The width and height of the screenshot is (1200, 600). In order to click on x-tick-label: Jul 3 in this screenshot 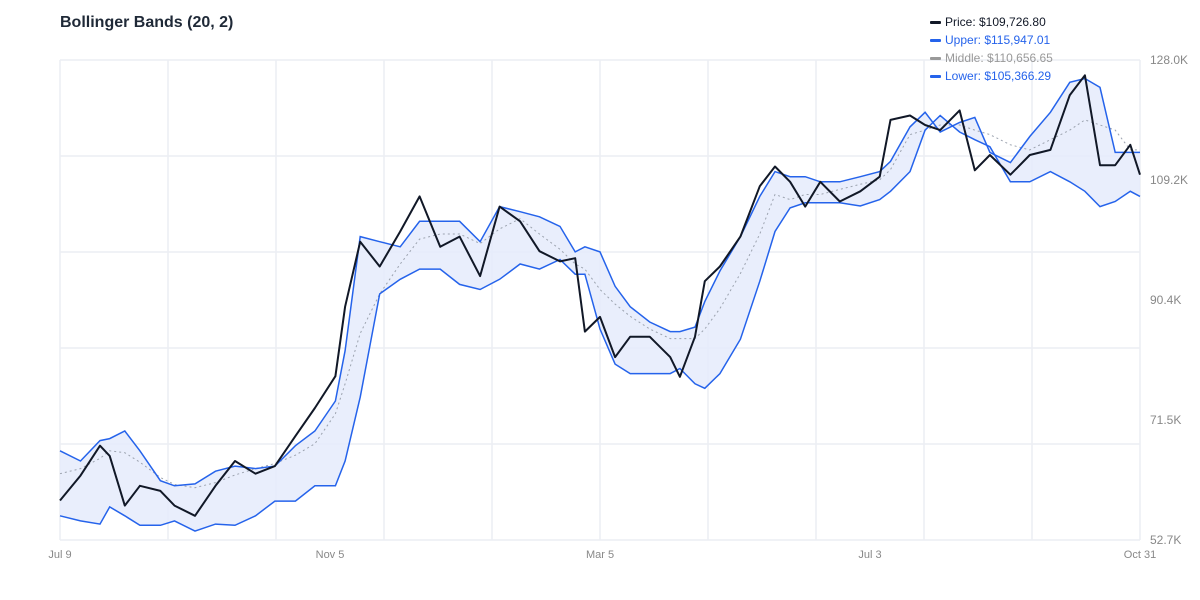, I will do `click(870, 555)`.